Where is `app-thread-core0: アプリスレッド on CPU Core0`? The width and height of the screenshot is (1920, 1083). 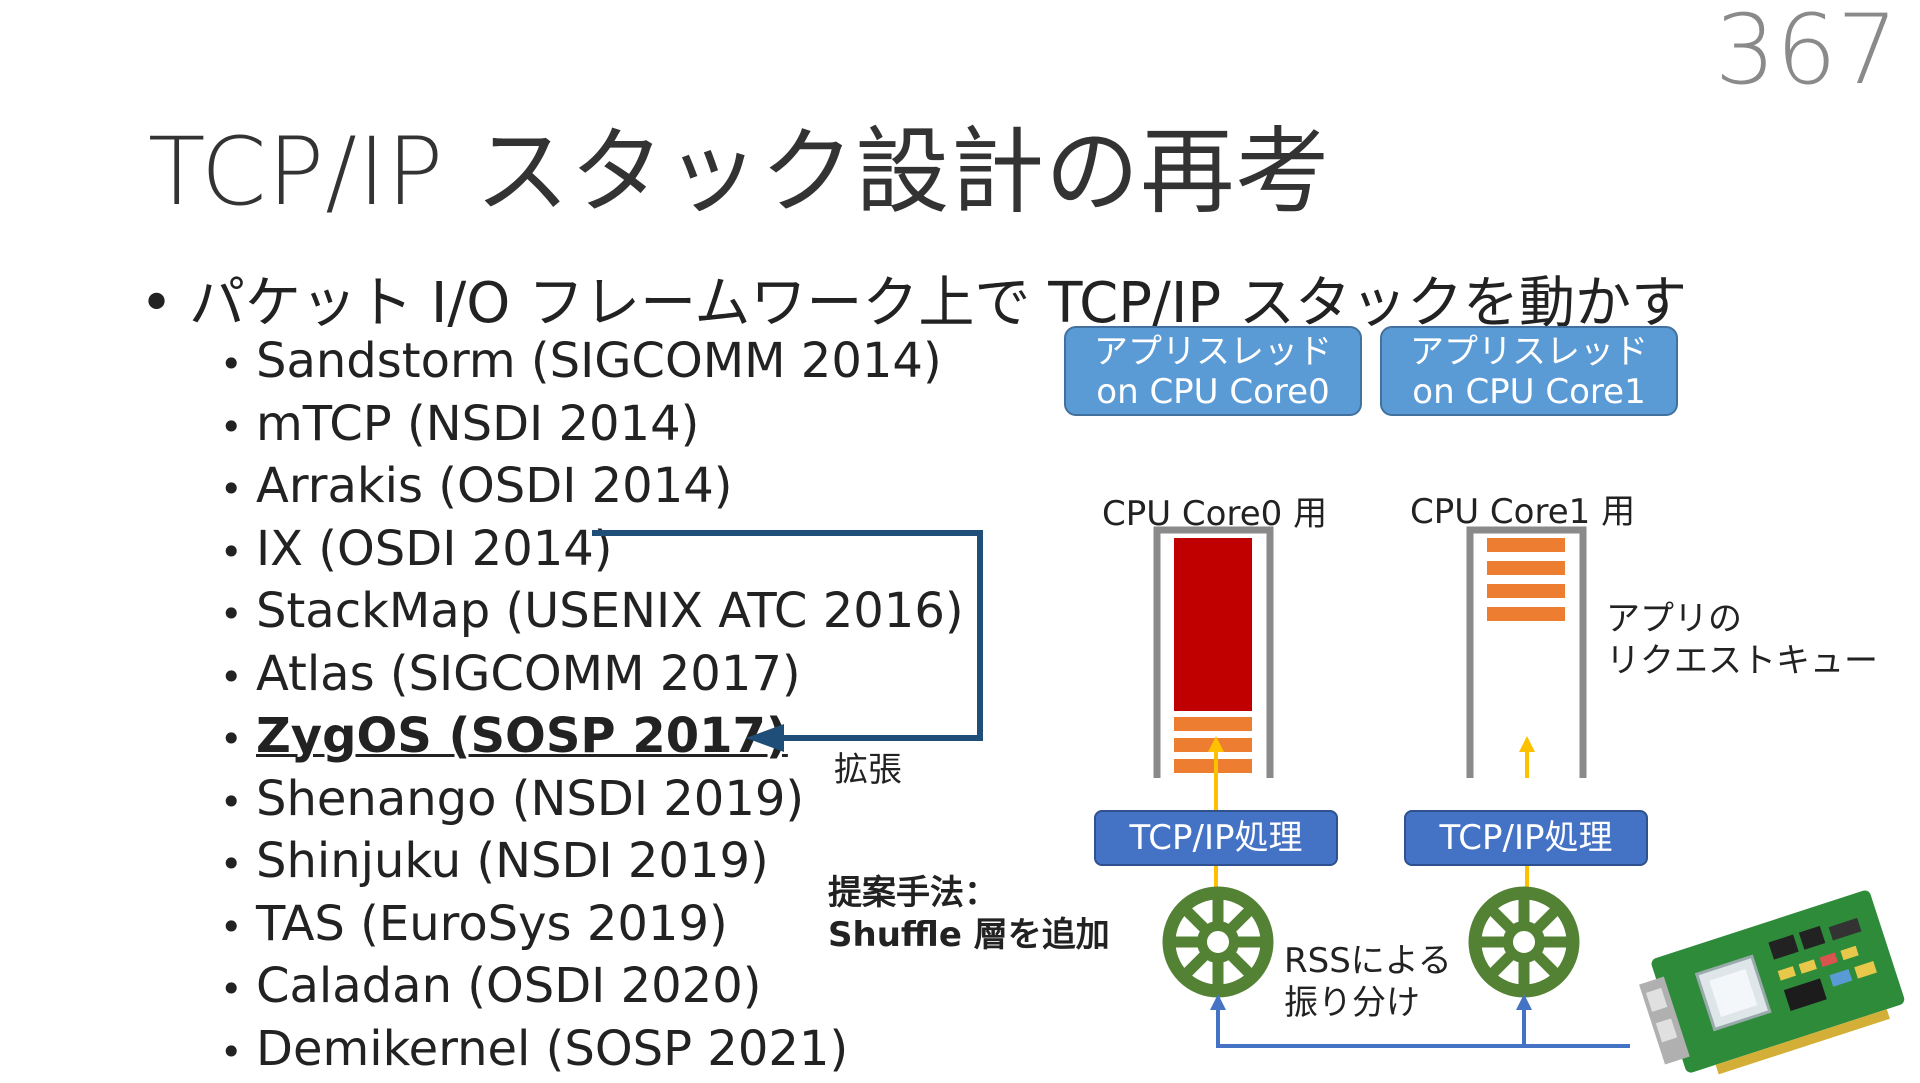 app-thread-core0: アプリスレッド on CPU Core0 is located at coordinates (1213, 371).